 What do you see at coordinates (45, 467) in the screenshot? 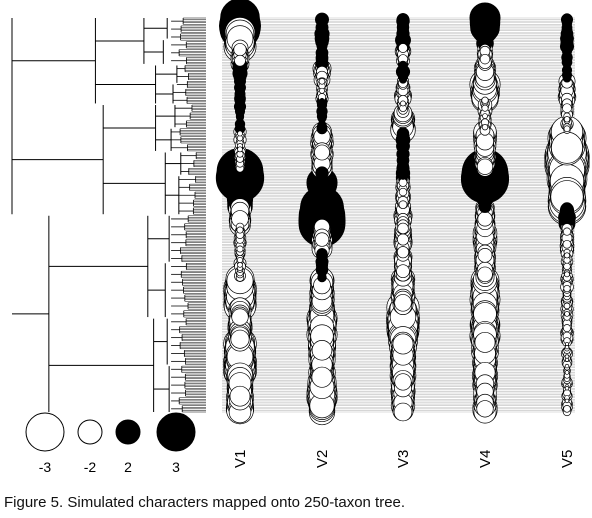
I see `legend-label: -3` at bounding box center [45, 467].